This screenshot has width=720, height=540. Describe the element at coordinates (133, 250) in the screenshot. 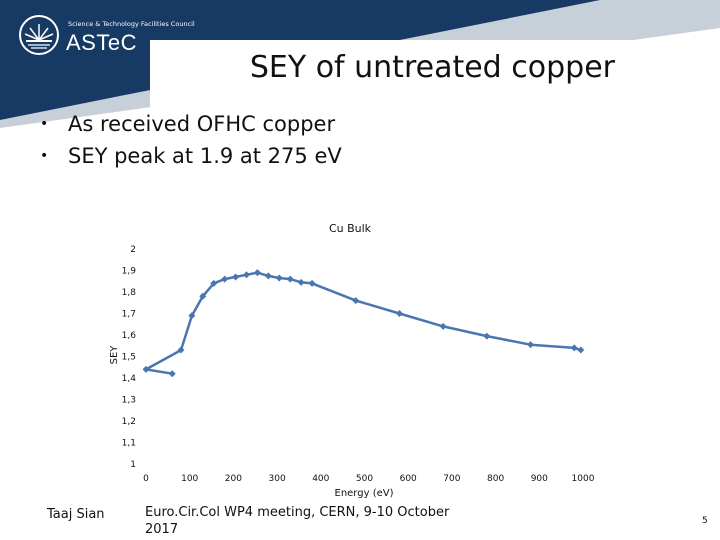

I see `y-tick-label: 2` at that location.